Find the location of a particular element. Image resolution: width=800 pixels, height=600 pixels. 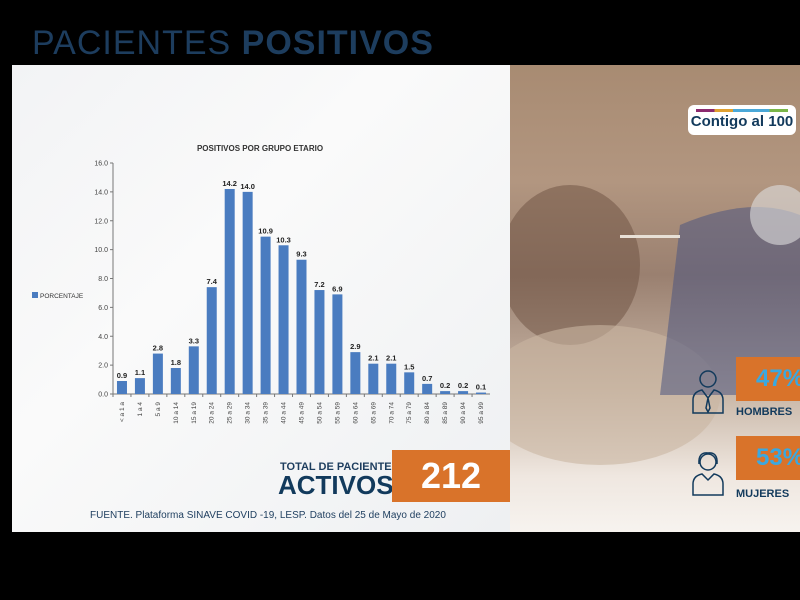

chart-title: POSITIVOS POR GRUPO ETARIO is located at coordinates (260, 148).